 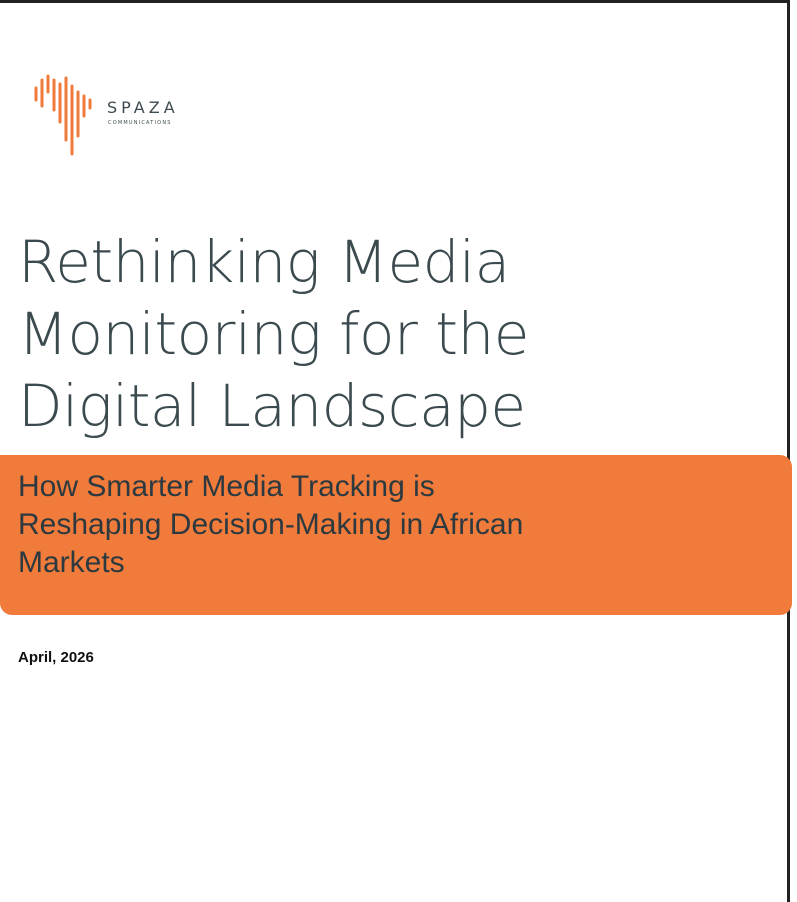 What do you see at coordinates (272, 406) in the screenshot?
I see `title-line: Digital Landscape` at bounding box center [272, 406].